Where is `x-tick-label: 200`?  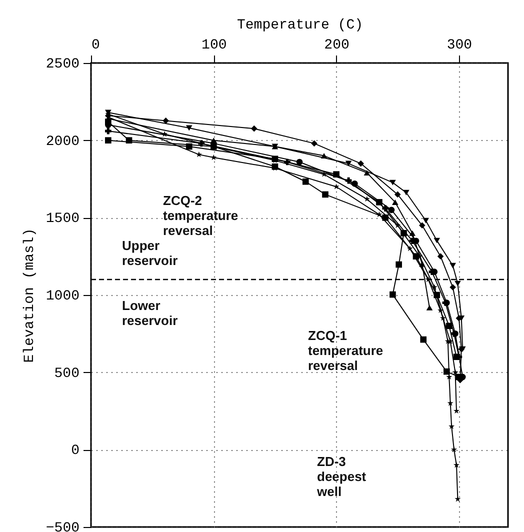
x-tick-label: 200 is located at coordinates (337, 46).